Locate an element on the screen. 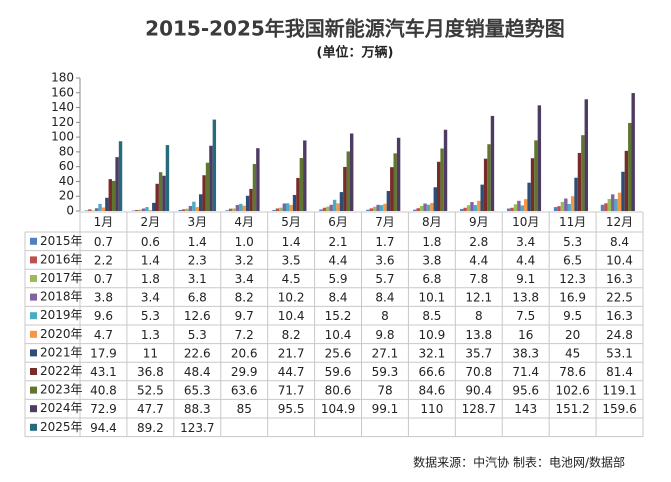  table-value: 8.5 is located at coordinates (431, 316).